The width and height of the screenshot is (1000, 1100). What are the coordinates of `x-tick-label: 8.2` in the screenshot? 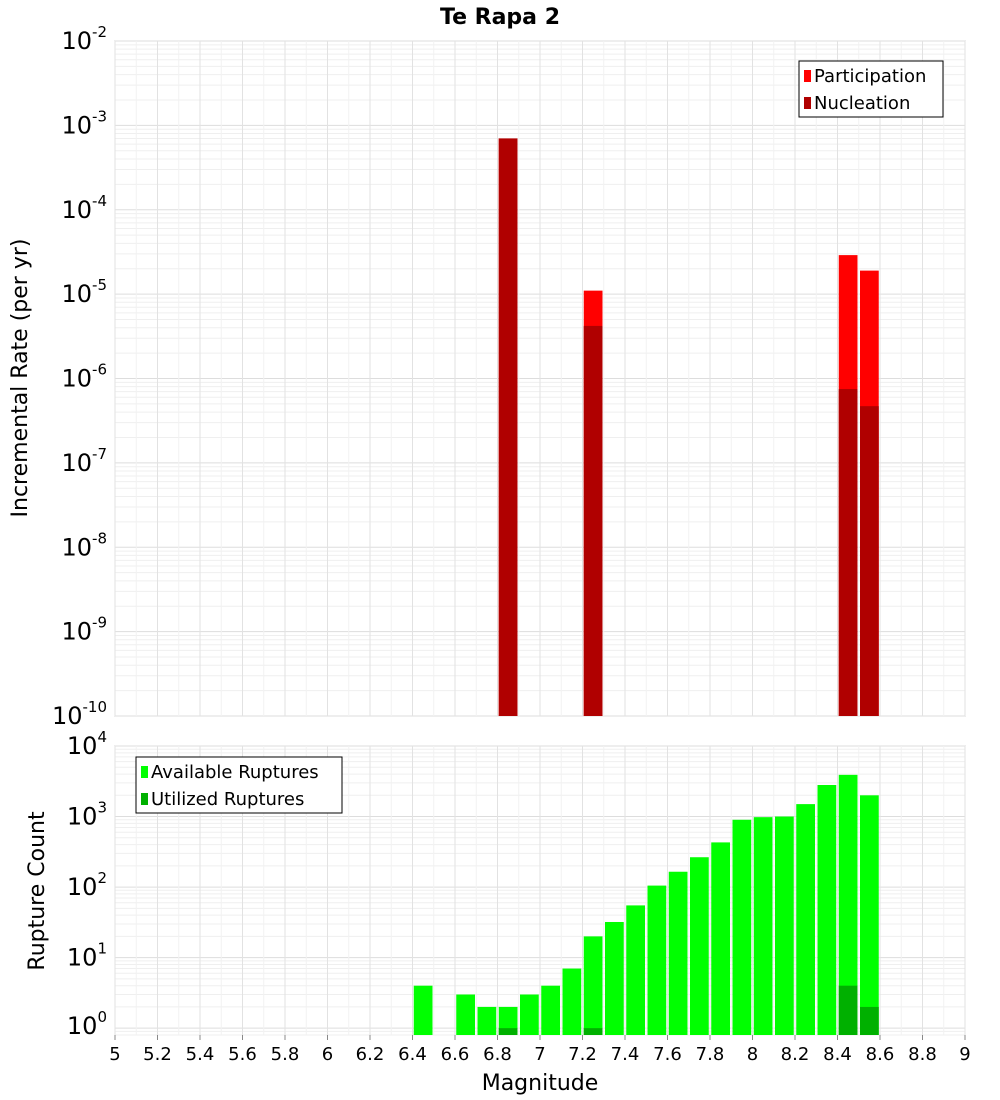 It's located at (795, 1054).